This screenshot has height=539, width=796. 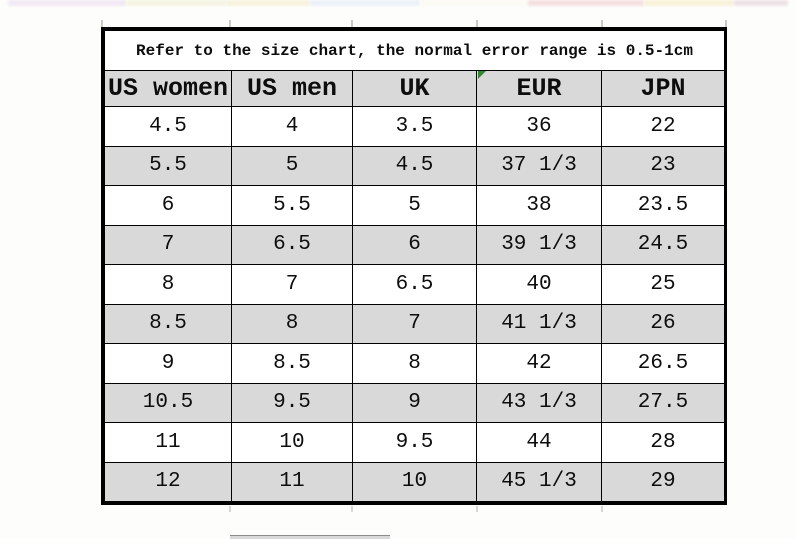 I want to click on size-cell: 38, so click(x=539, y=205).